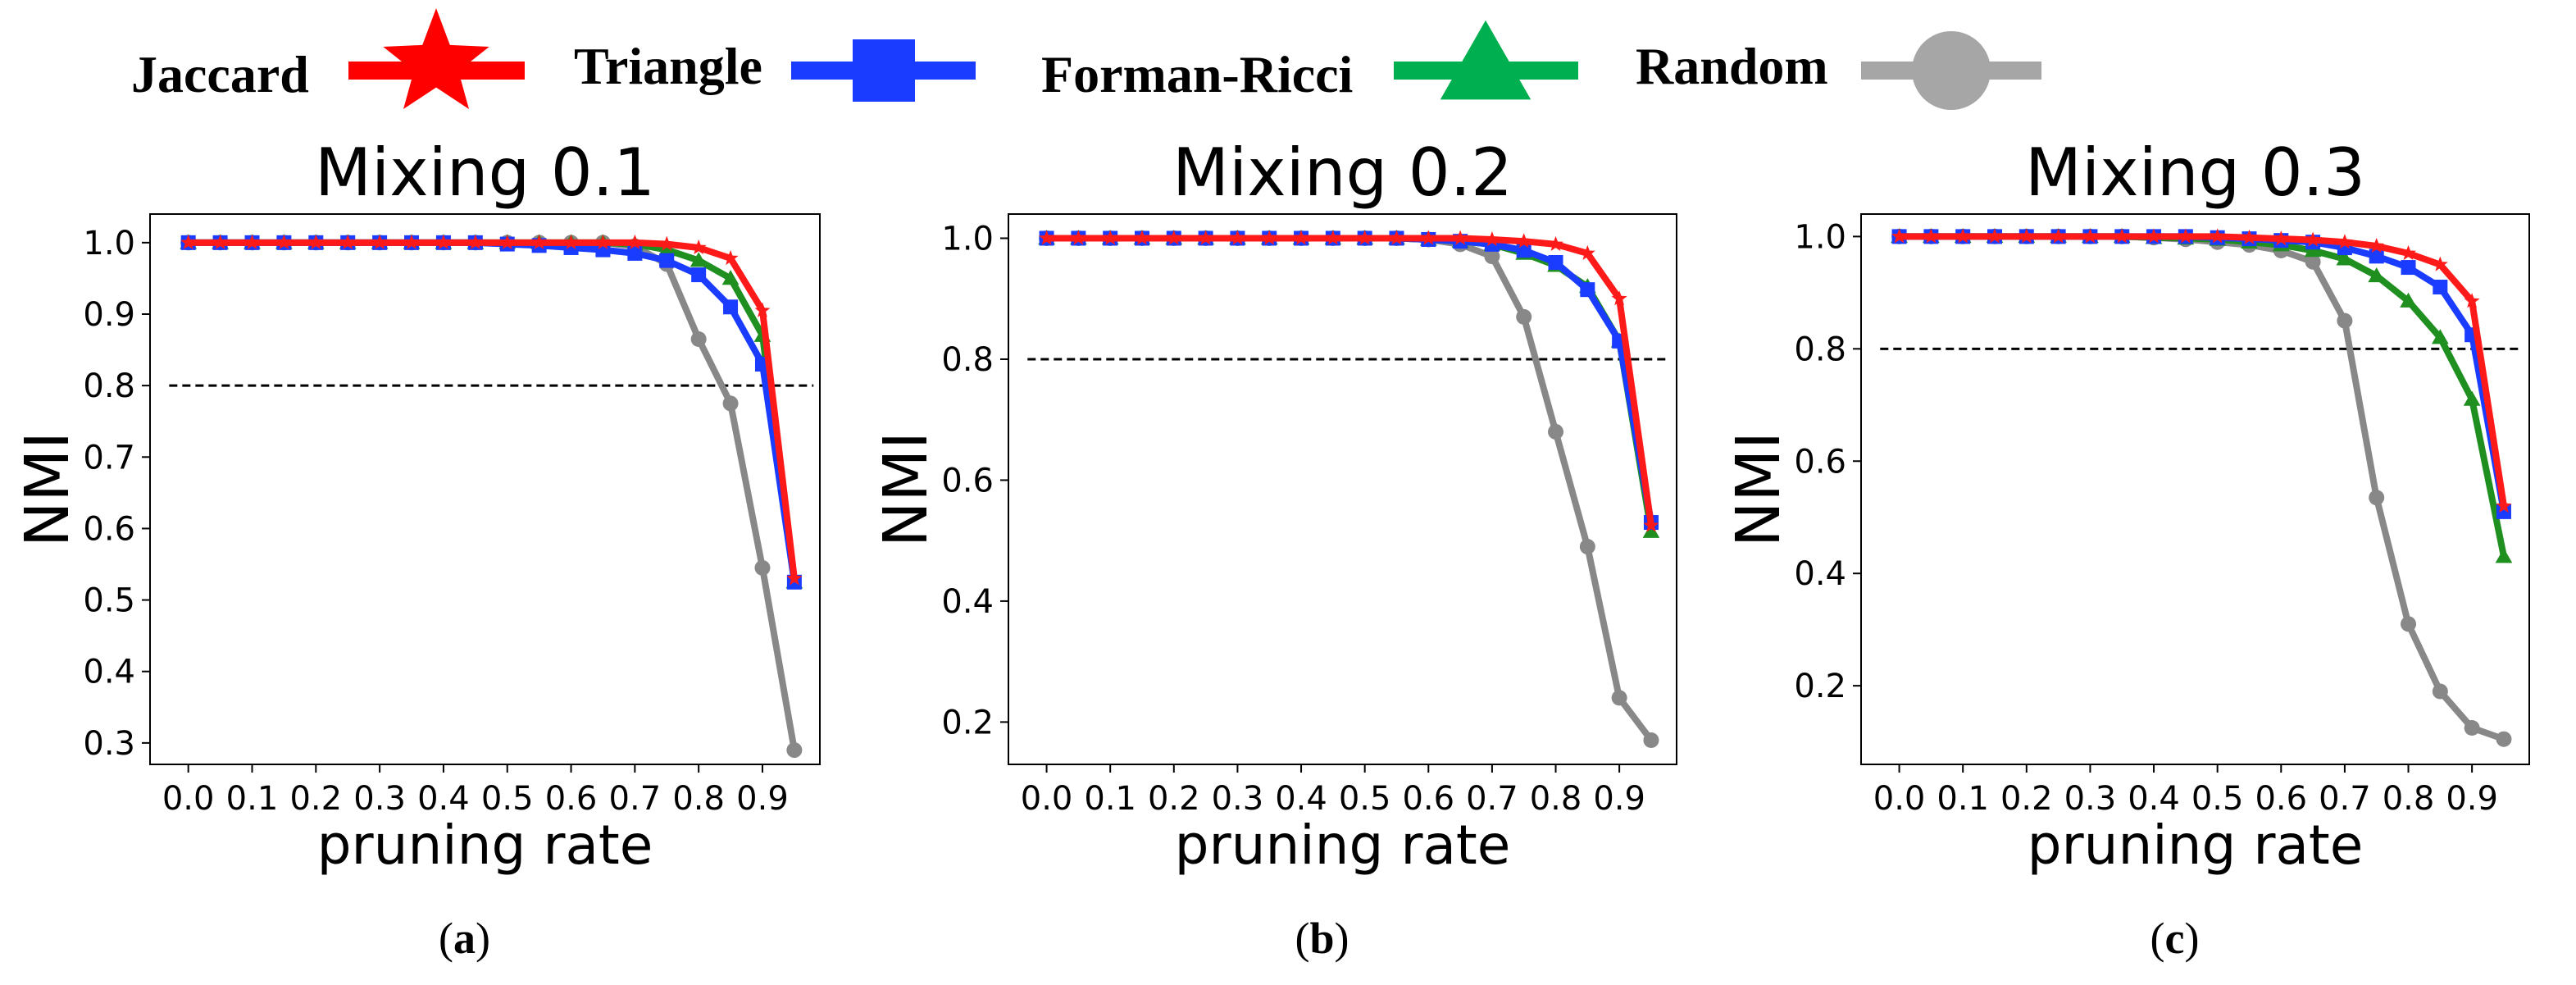  What do you see at coordinates (668, 66) in the screenshot?
I see `legend-label-triangle: Triangle` at bounding box center [668, 66].